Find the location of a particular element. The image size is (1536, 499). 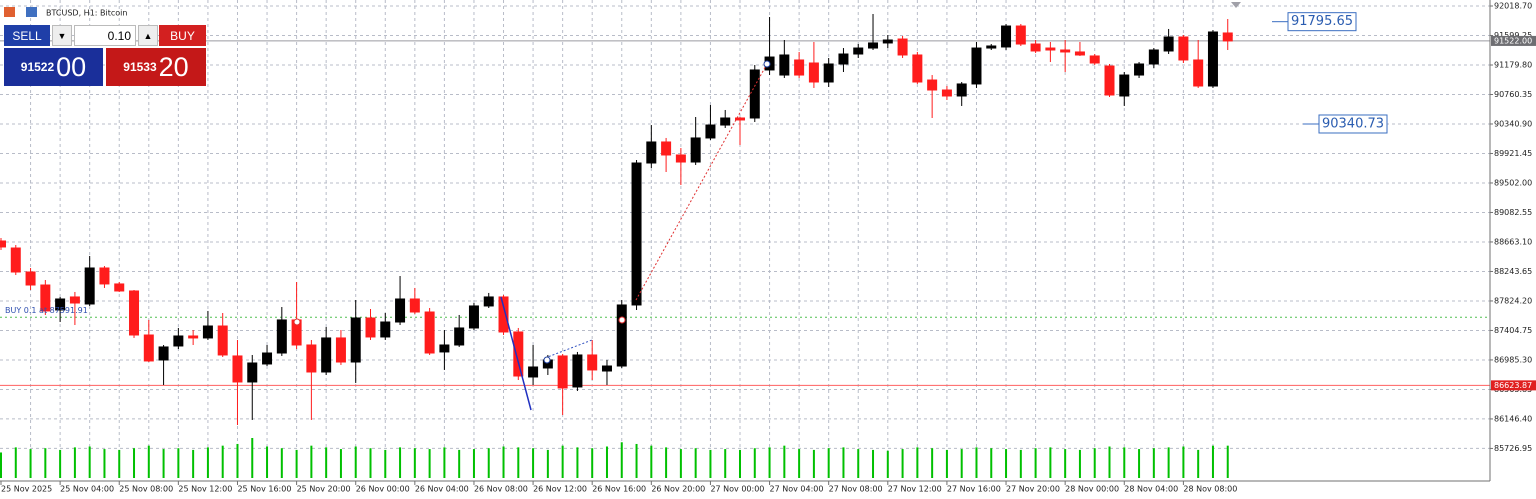

bid-label-box is located at coordinates (1513, 40).